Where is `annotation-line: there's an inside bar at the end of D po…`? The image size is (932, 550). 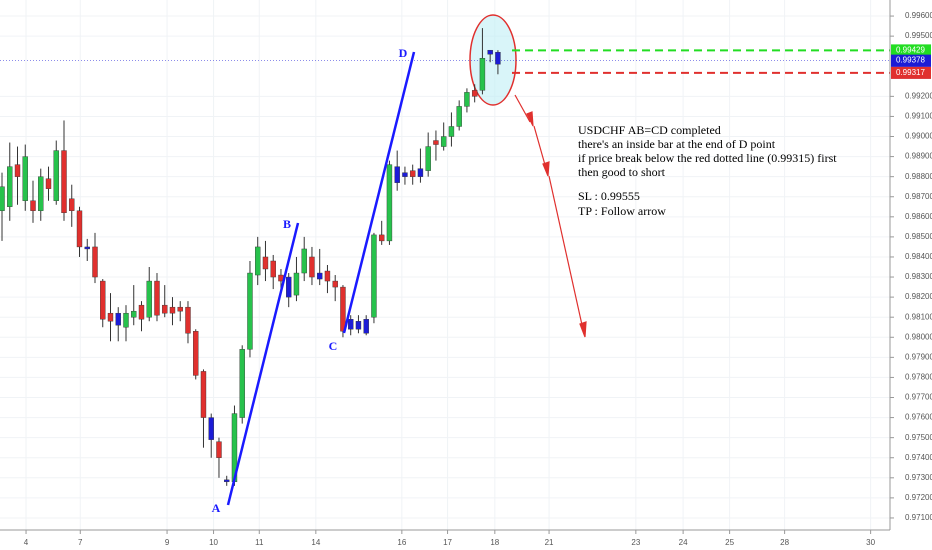 annotation-line: there's an inside bar at the end of D po… is located at coordinates (677, 144).